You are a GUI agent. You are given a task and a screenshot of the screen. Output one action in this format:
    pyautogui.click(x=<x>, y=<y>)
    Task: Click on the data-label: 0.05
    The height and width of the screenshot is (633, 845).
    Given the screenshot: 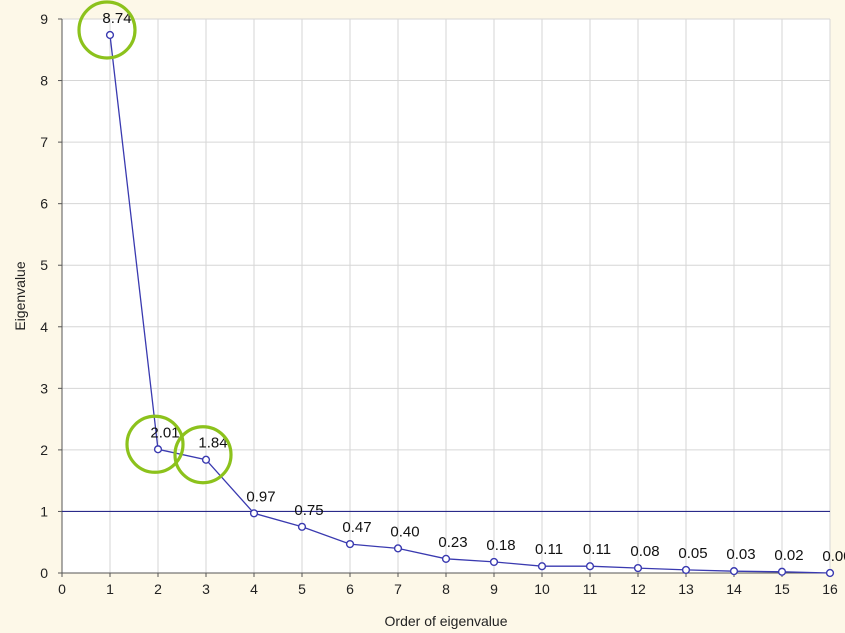 What is the action you would take?
    pyautogui.click(x=692, y=553)
    